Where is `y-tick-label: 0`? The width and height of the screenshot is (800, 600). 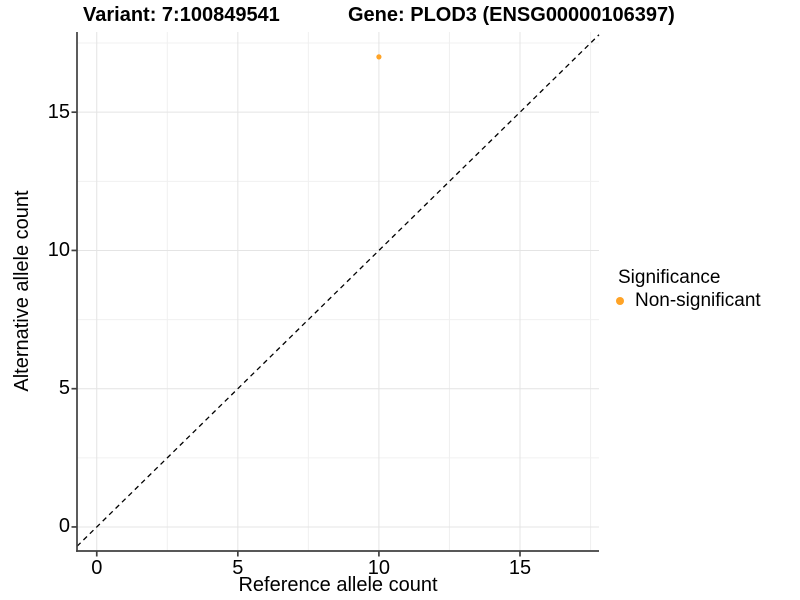
y-tick-label: 0 is located at coordinates (64, 526).